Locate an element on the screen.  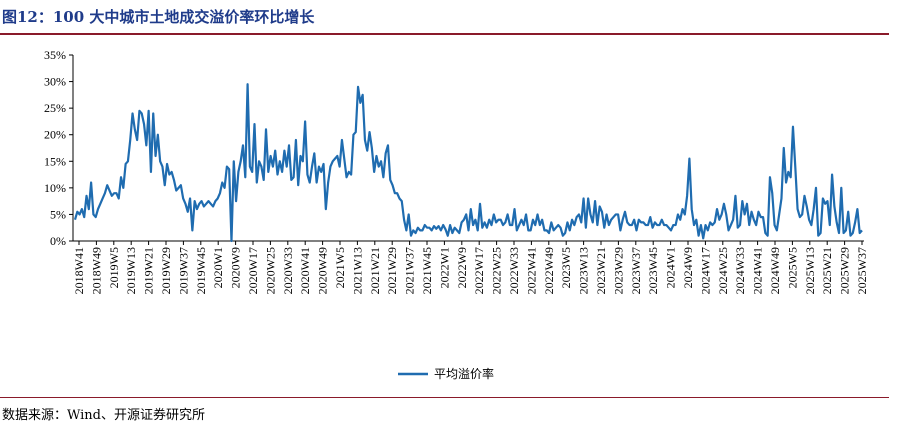
y-tick-label: 20% is located at coordinates (55, 135).